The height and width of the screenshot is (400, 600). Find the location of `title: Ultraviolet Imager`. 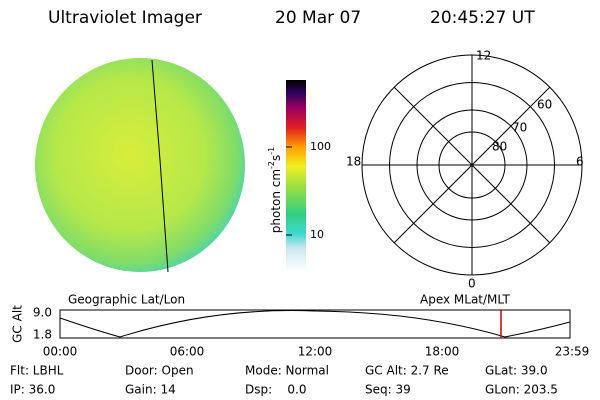

title: Ultraviolet Imager is located at coordinates (125, 18).